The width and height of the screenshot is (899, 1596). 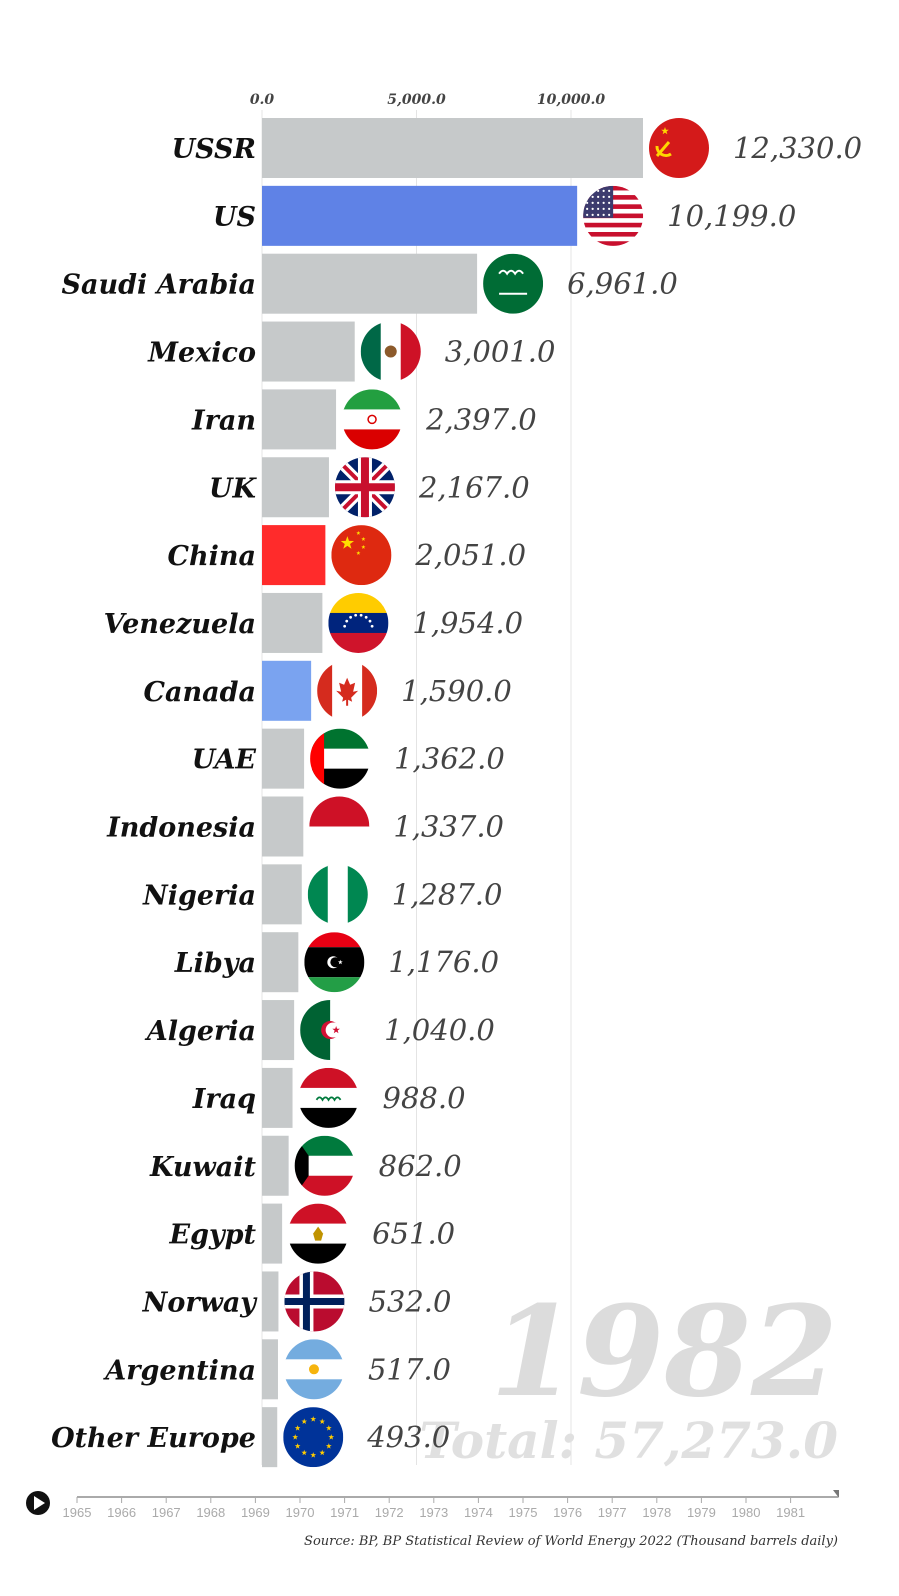 I want to click on timeline-year-label: 1979, so click(x=701, y=1512).